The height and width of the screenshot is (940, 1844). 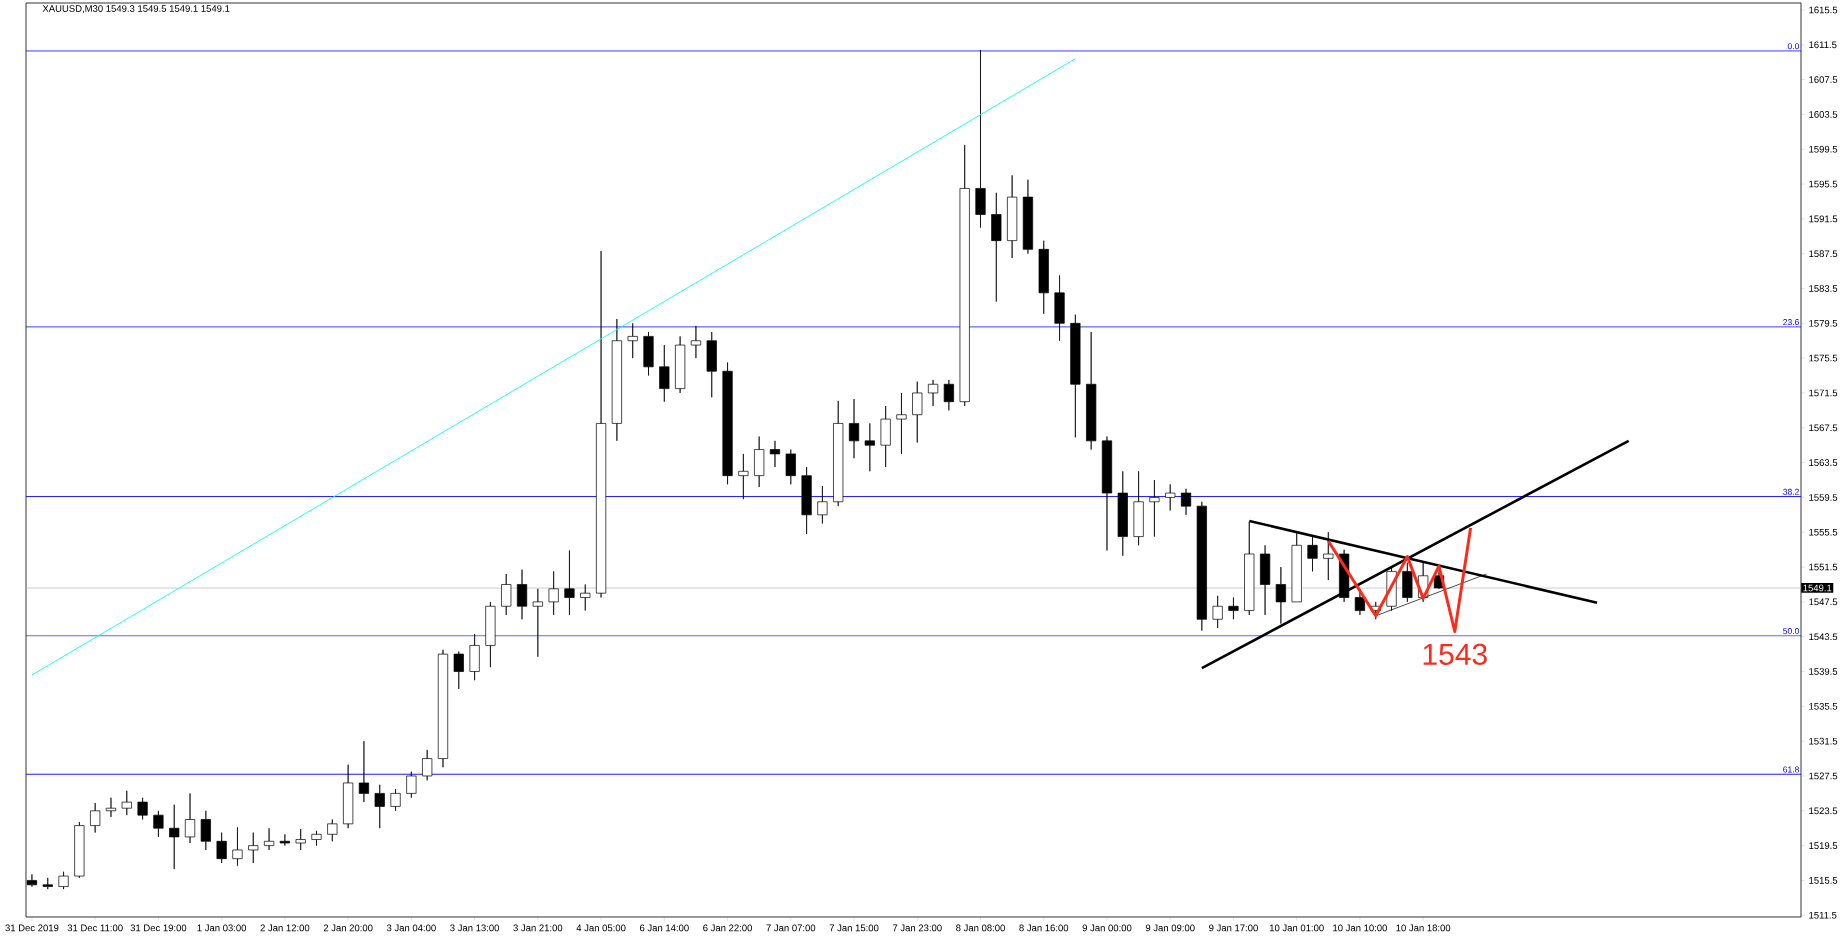 I want to click on x-tick-label: 1 Jan 03:00, so click(x=222, y=928).